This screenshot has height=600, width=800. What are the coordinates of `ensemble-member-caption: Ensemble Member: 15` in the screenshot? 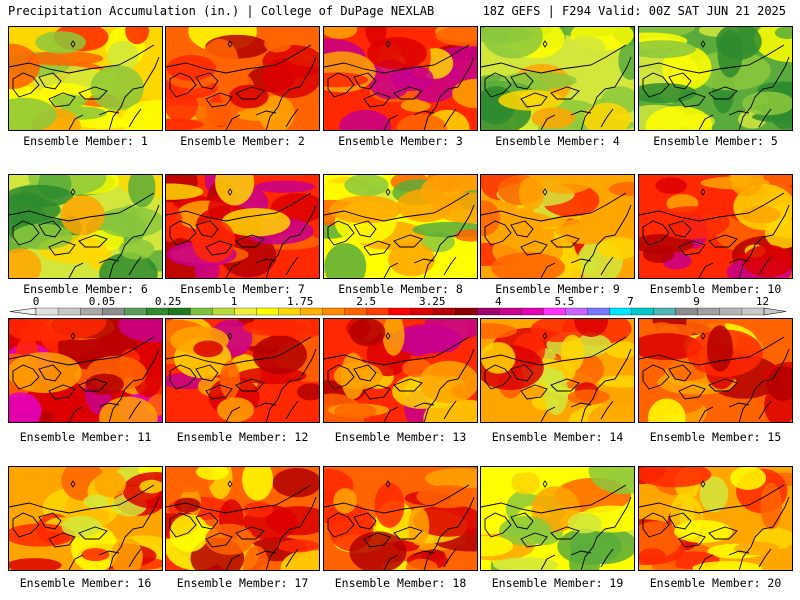 It's located at (715, 437).